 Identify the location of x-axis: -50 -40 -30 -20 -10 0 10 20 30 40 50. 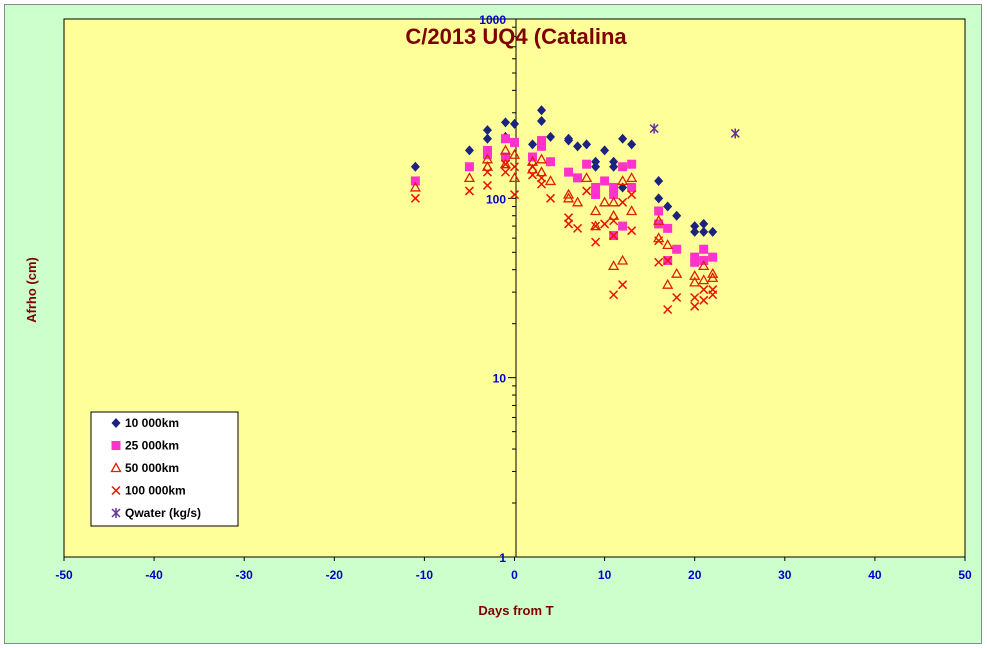
(513, 569).